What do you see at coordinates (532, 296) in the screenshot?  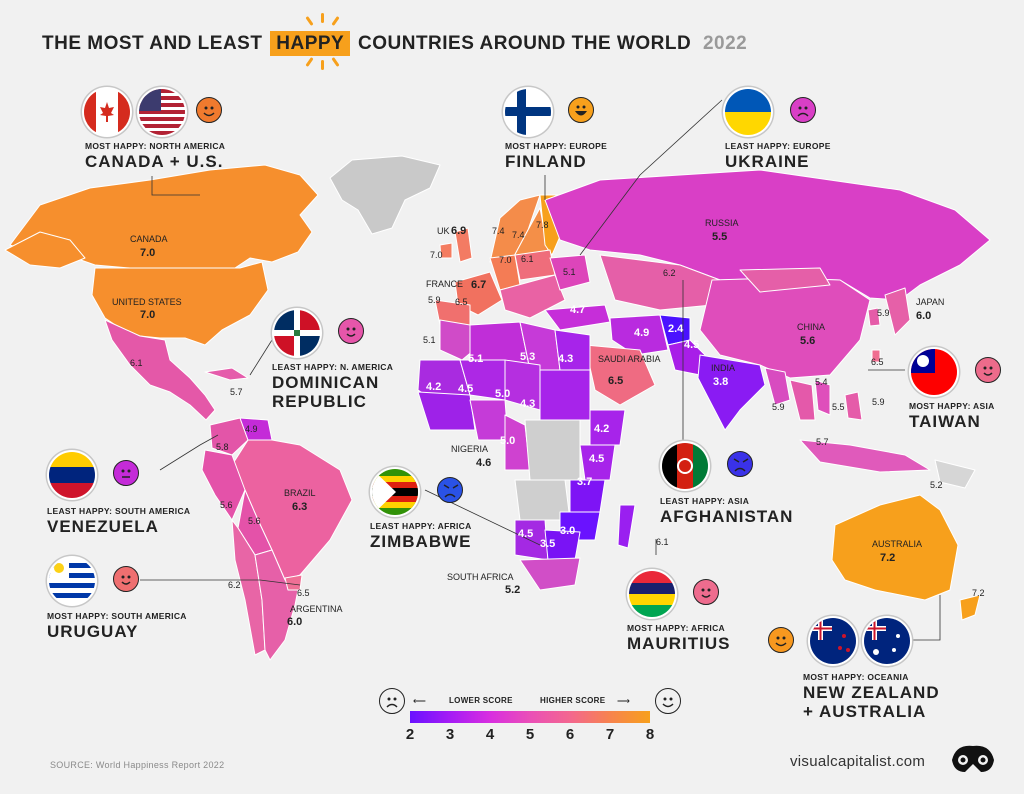 I see `easteurope-region` at bounding box center [532, 296].